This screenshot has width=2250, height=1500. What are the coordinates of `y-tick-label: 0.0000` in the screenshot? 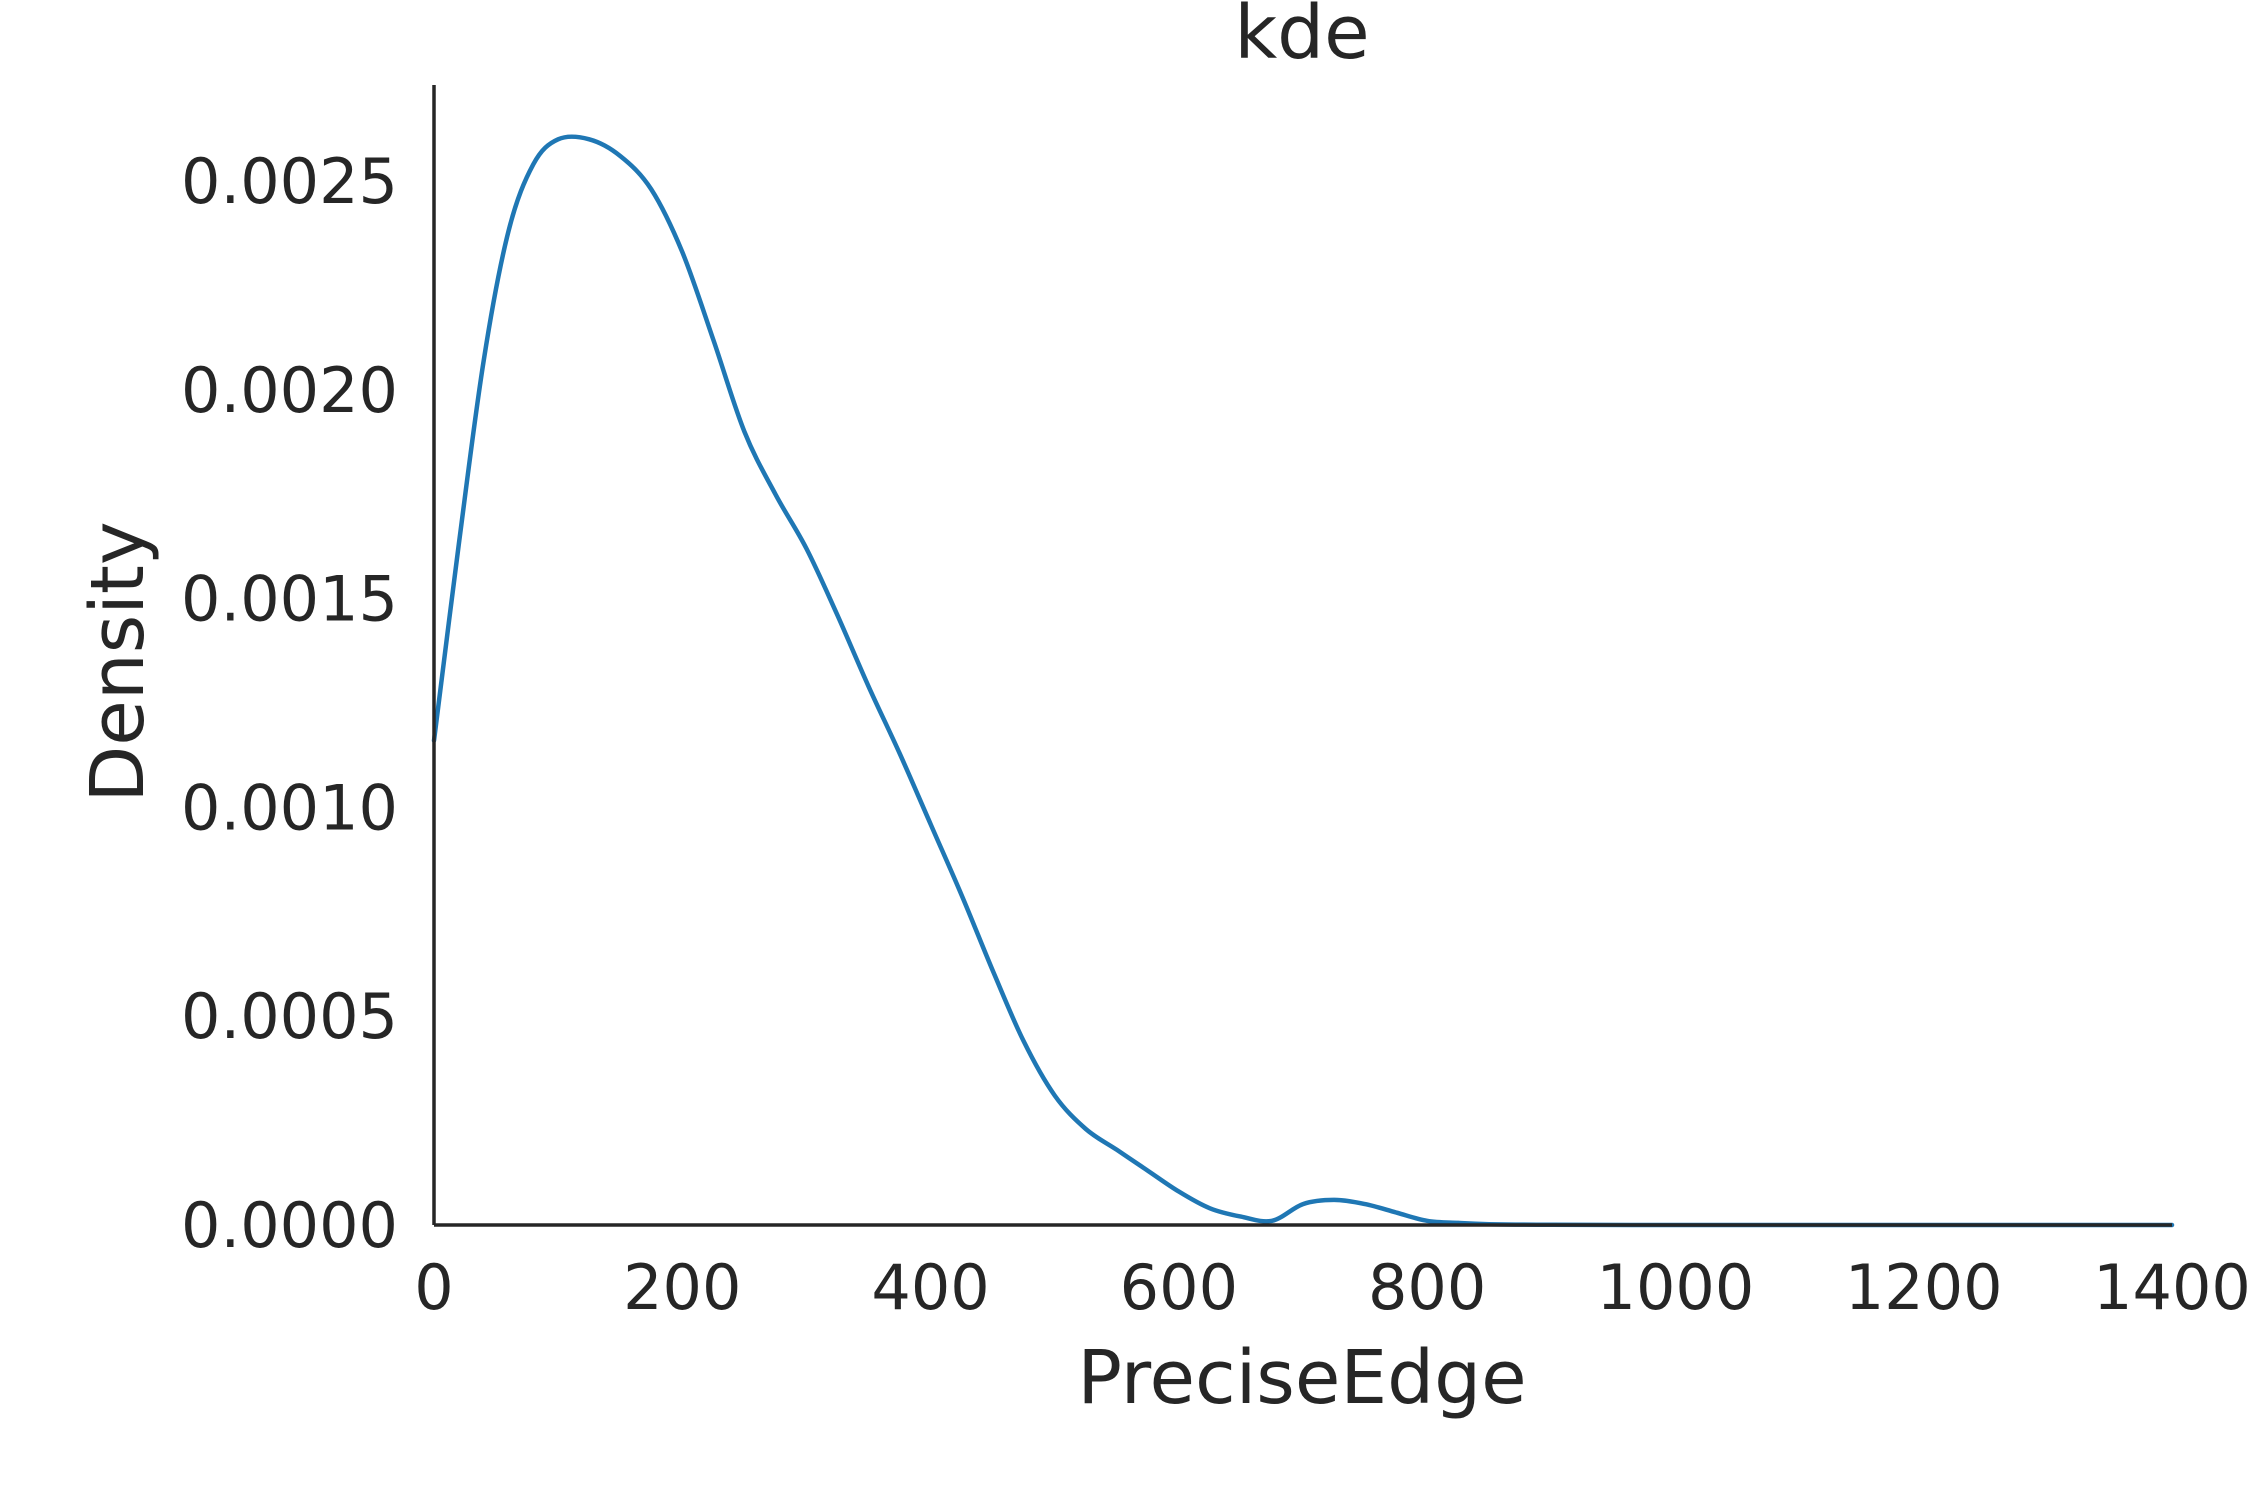 It's located at (289, 1225).